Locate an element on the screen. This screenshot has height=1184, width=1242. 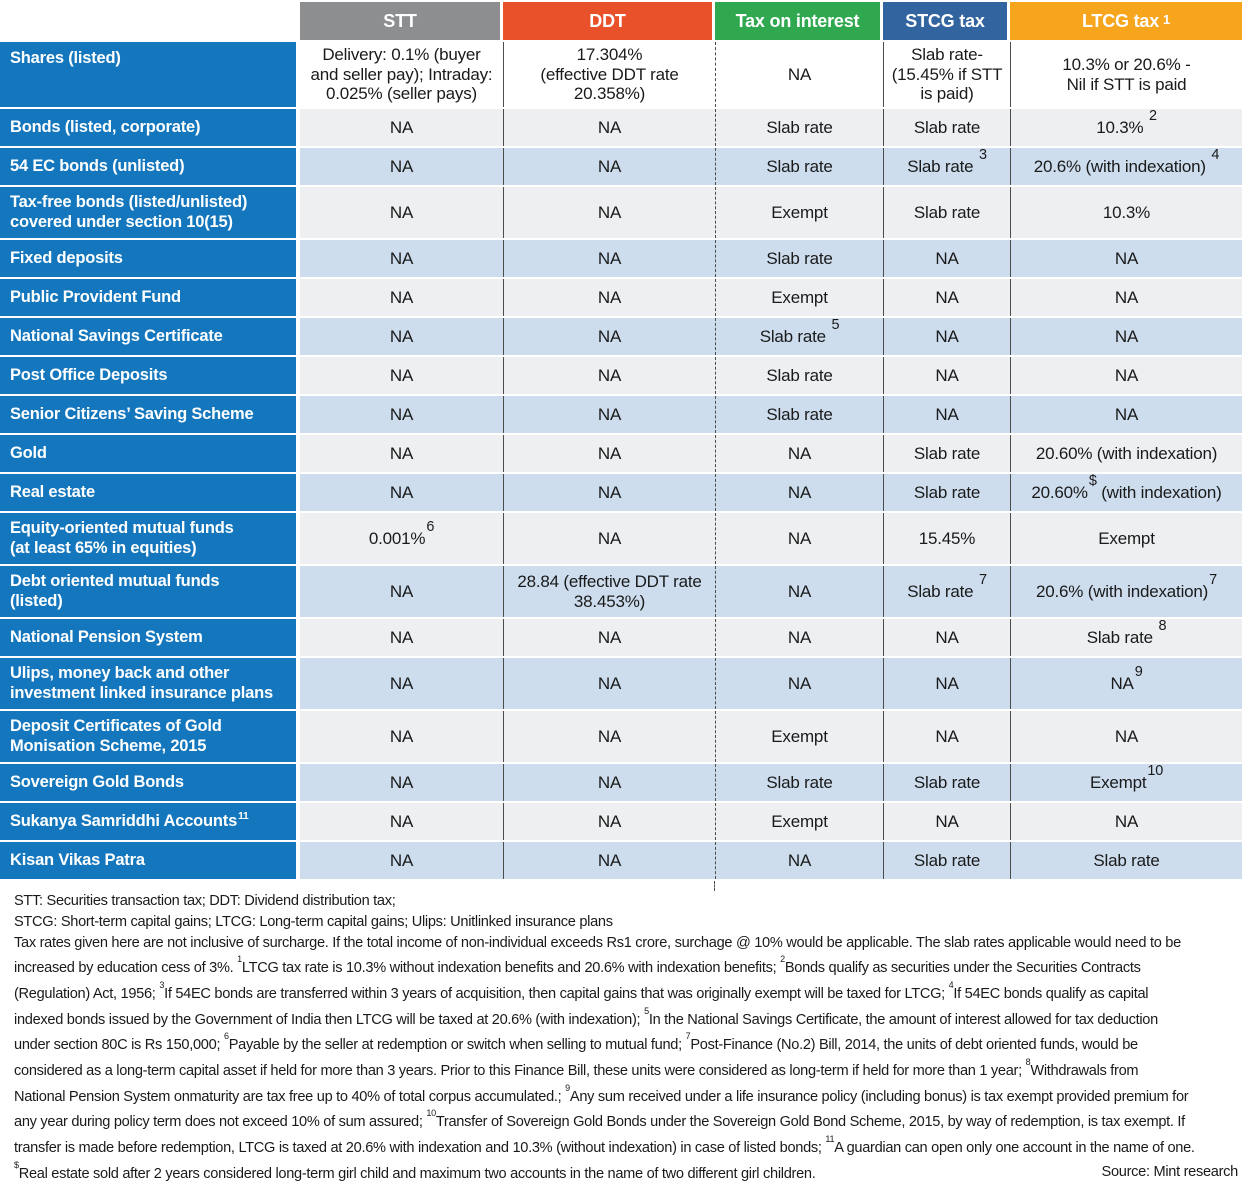
column-header-label: STT is located at coordinates (400, 20).